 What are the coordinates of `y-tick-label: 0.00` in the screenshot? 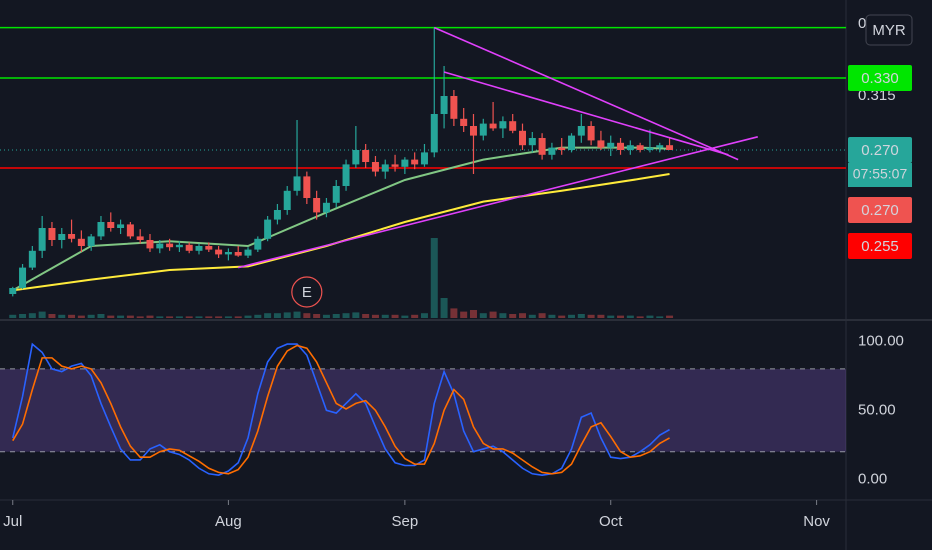 It's located at (872, 478).